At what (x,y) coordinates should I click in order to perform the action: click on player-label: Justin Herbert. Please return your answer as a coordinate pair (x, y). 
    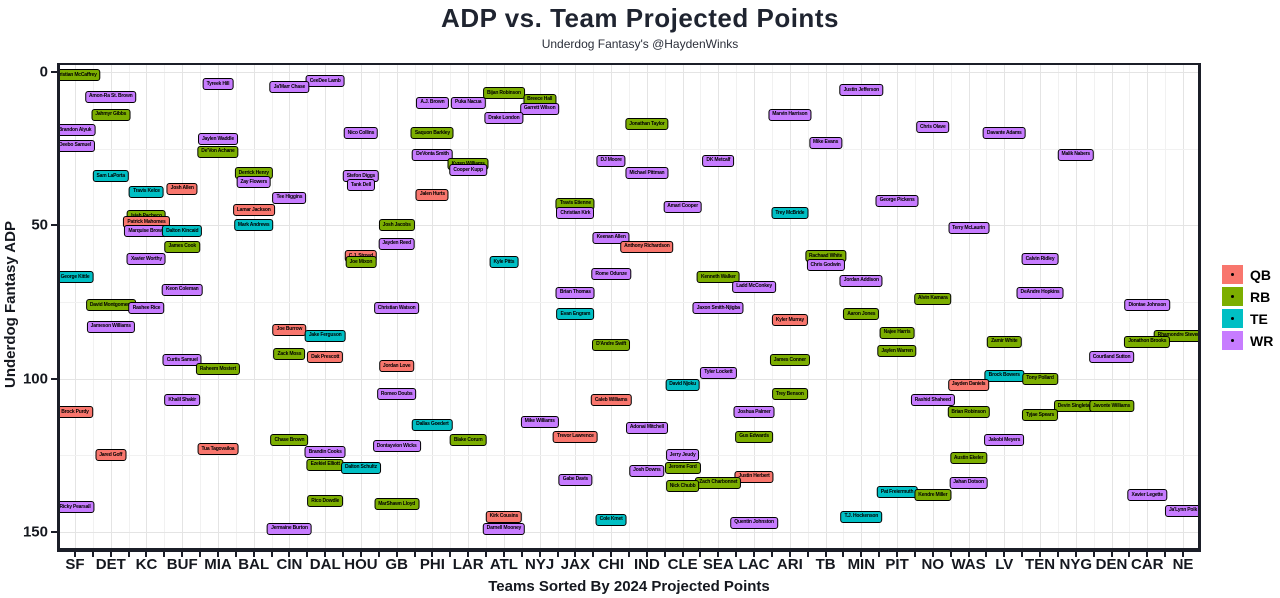
    Looking at the image, I should click on (754, 476).